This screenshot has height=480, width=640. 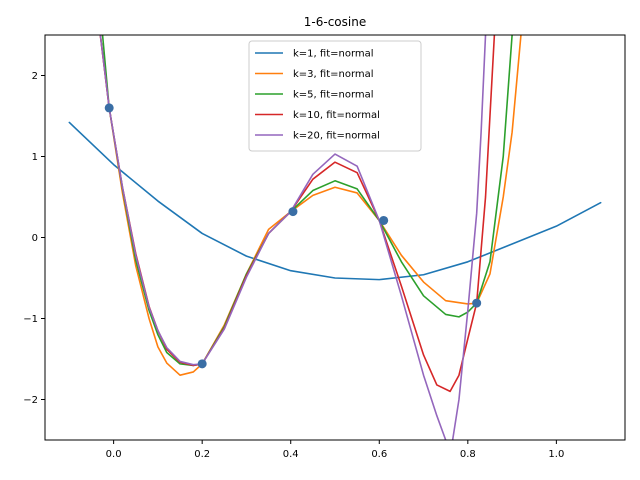 I want to click on legend-label: k=1, fit=normal, so click(x=333, y=54).